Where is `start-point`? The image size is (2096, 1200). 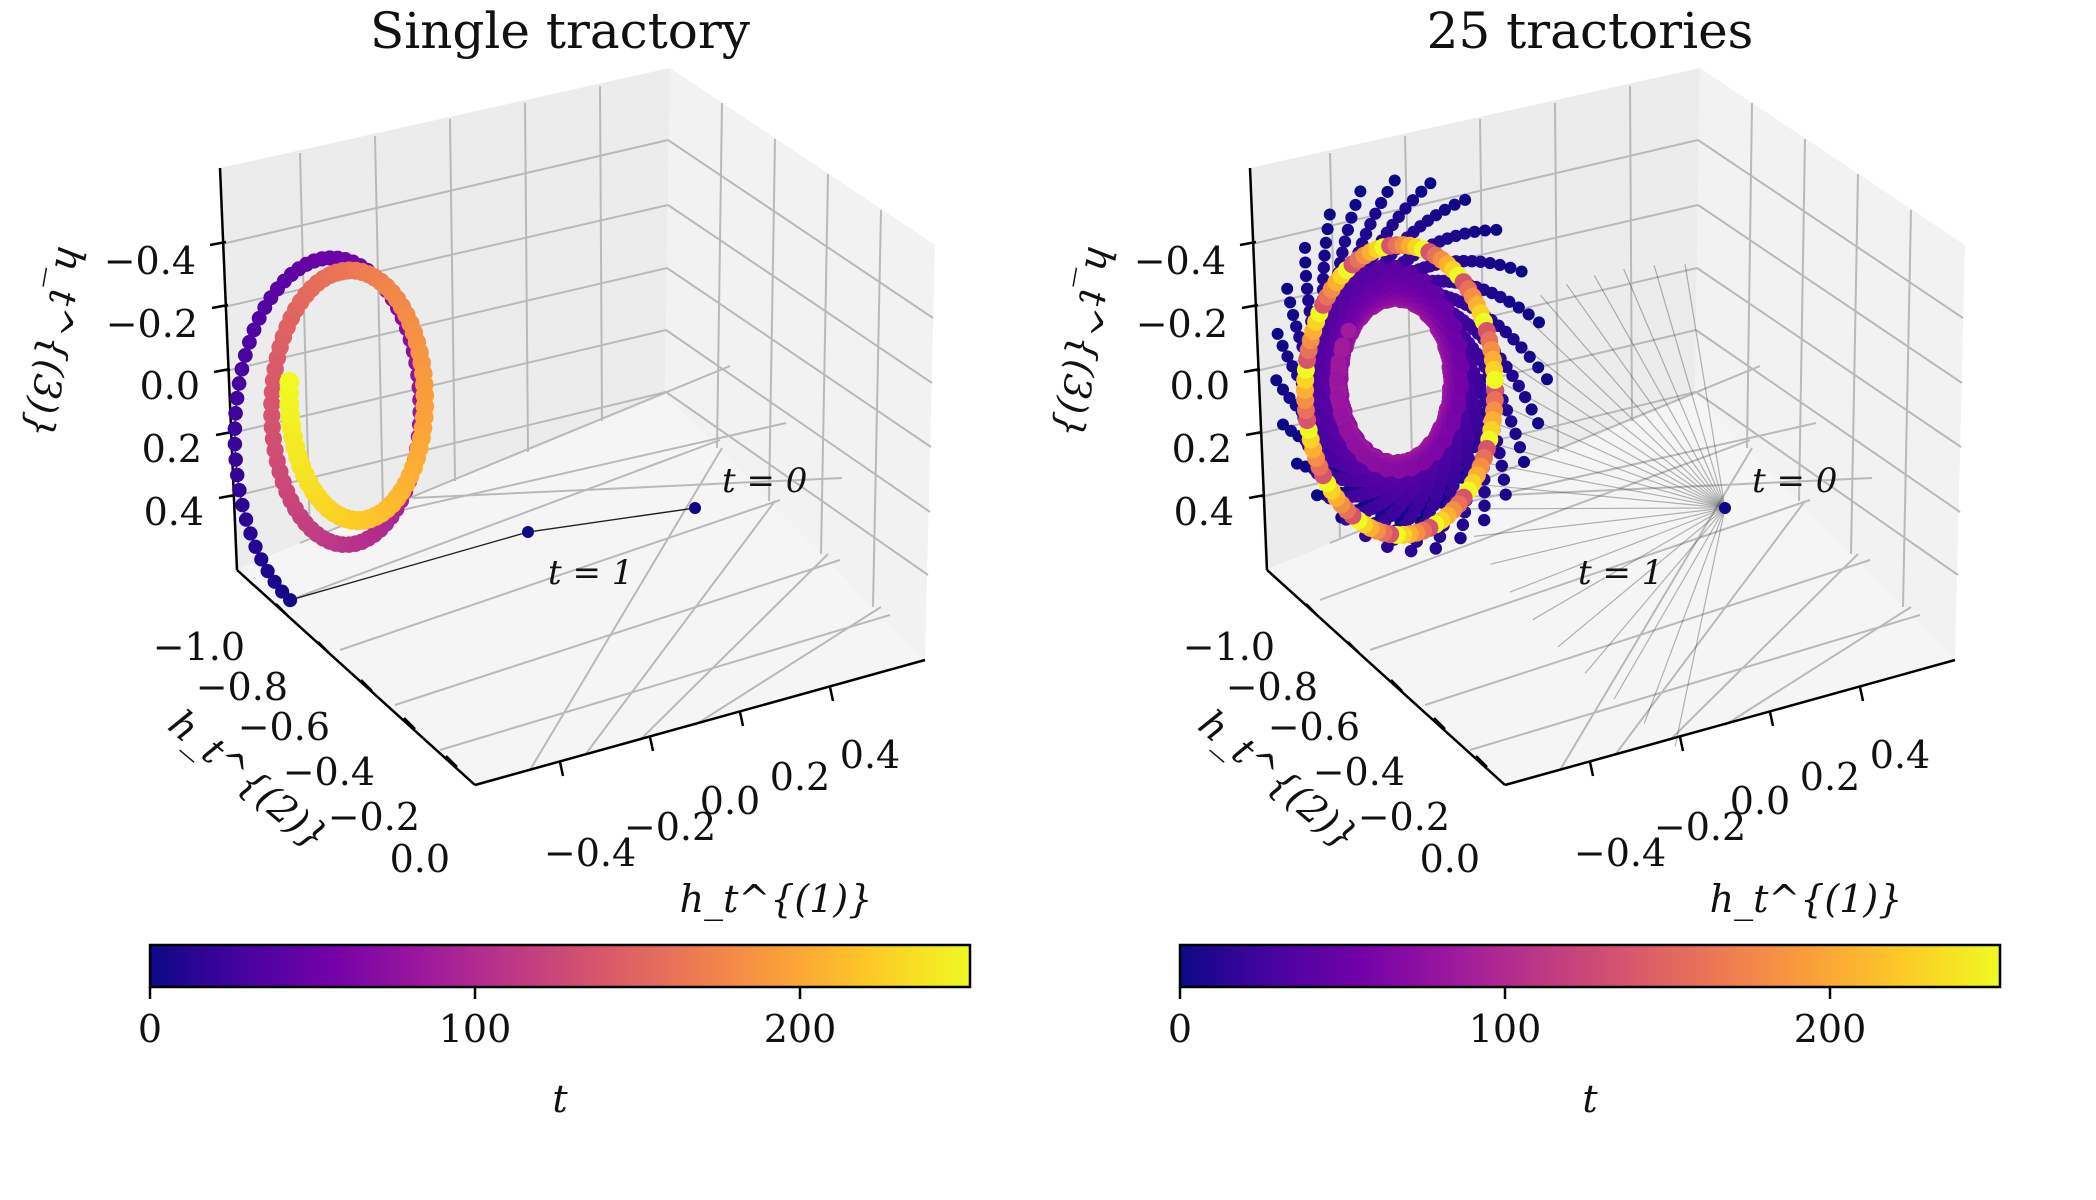
start-point is located at coordinates (1725, 508).